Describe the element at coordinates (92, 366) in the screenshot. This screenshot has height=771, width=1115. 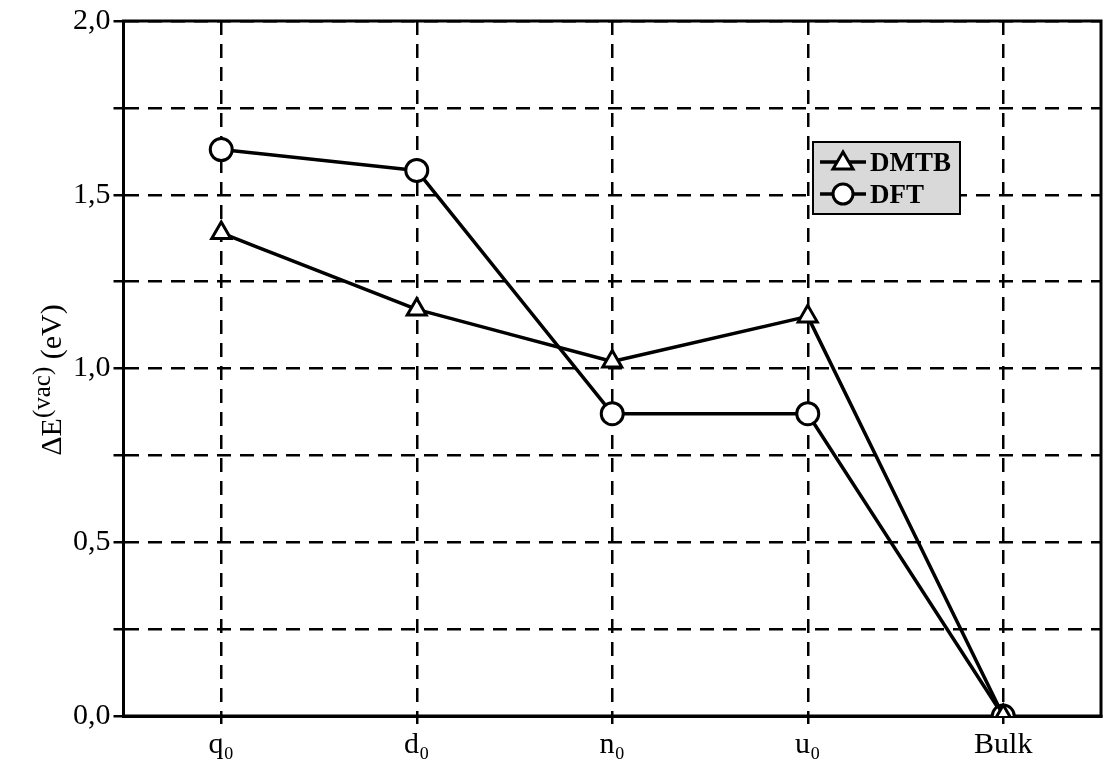
I see `y-tick-label: 1,0` at that location.